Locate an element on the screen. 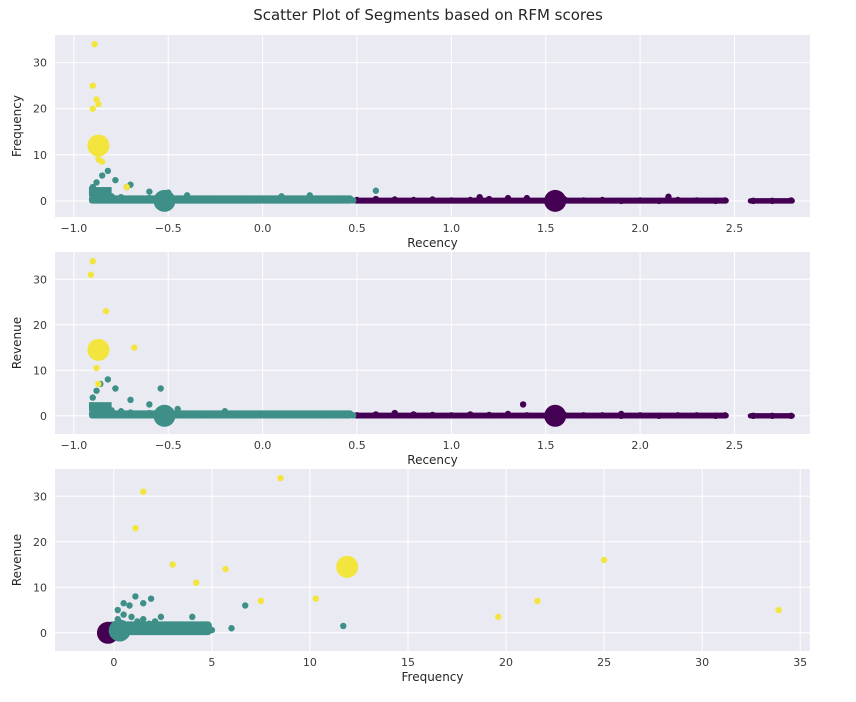  x-tick-label: 1.5 is located at coordinates (546, 228).